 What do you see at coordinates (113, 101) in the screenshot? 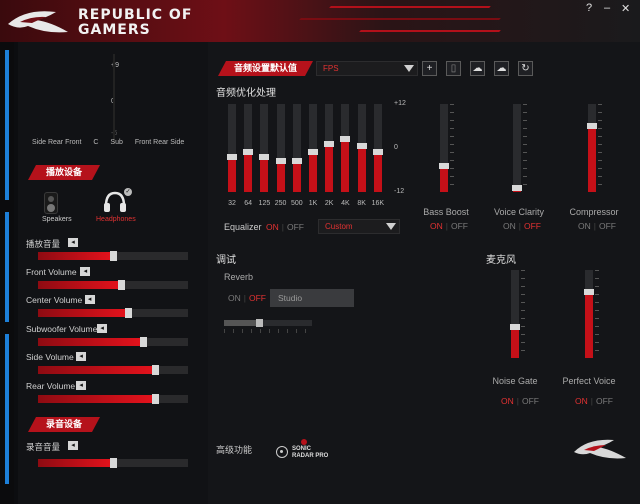
I see `vu-mid-label: 0` at bounding box center [113, 101].